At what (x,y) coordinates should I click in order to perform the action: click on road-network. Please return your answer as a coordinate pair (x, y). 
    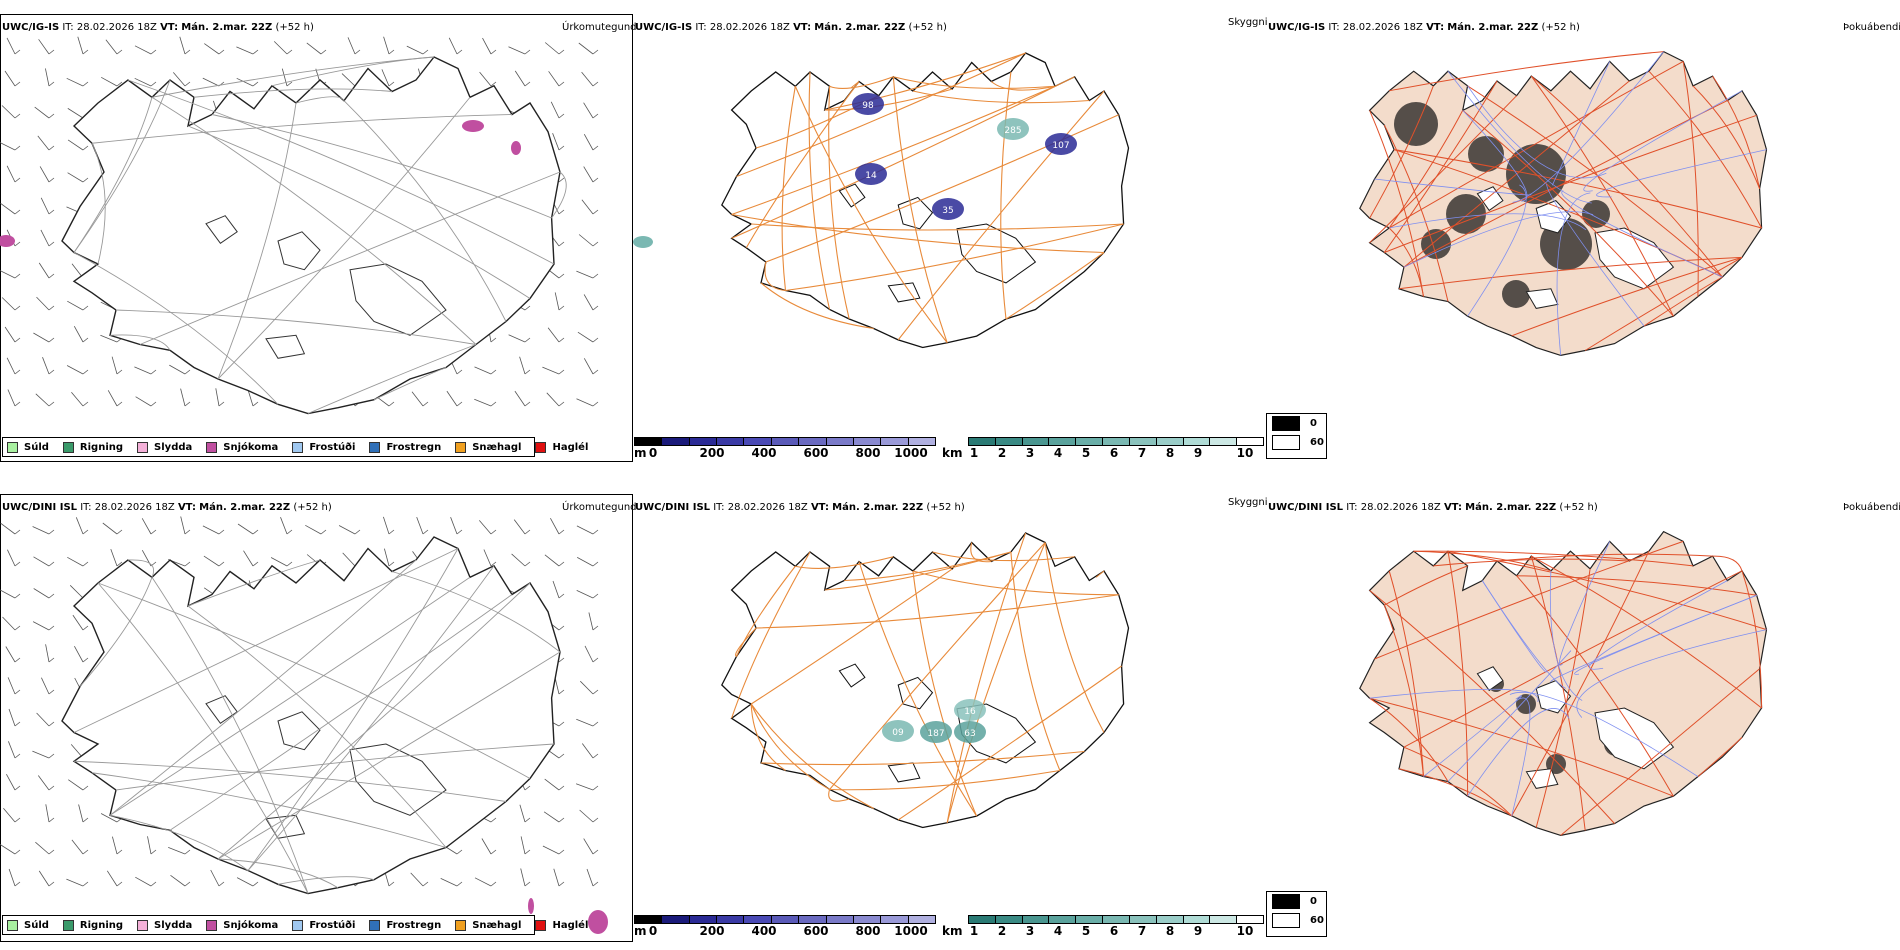
    Looking at the image, I should click on (320, 235).